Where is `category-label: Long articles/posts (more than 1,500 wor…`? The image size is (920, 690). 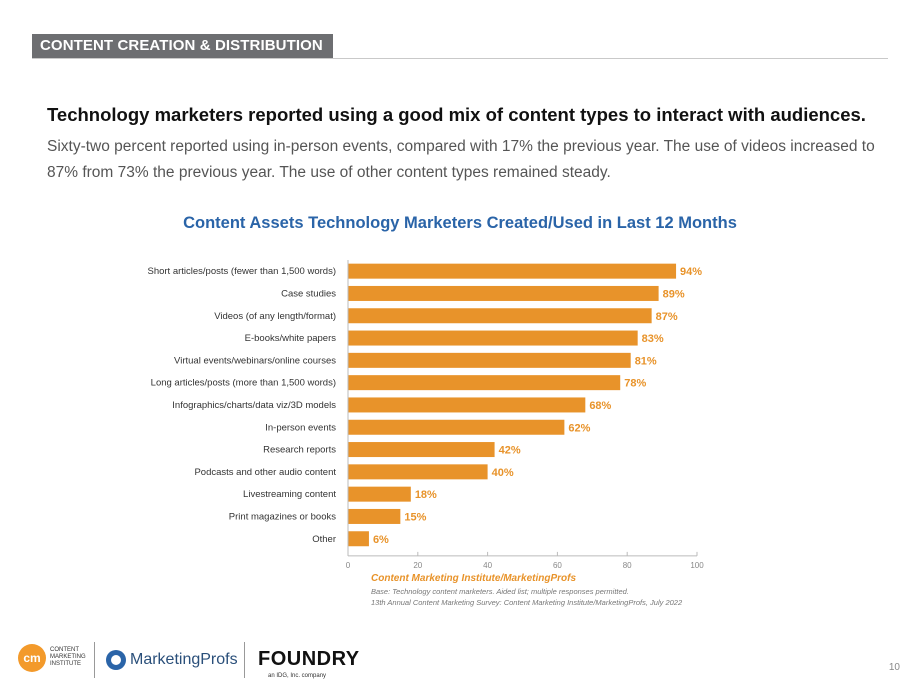 category-label: Long articles/posts (more than 1,500 wor… is located at coordinates (243, 383).